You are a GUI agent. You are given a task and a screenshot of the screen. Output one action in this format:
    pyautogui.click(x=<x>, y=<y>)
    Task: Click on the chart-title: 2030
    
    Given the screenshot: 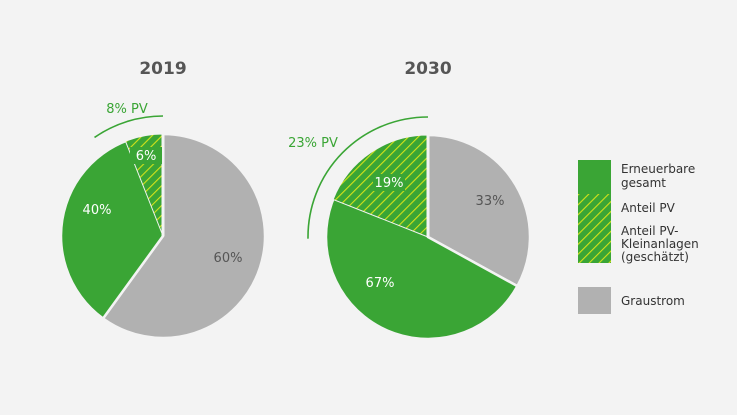 What is the action you would take?
    pyautogui.click(x=427, y=69)
    